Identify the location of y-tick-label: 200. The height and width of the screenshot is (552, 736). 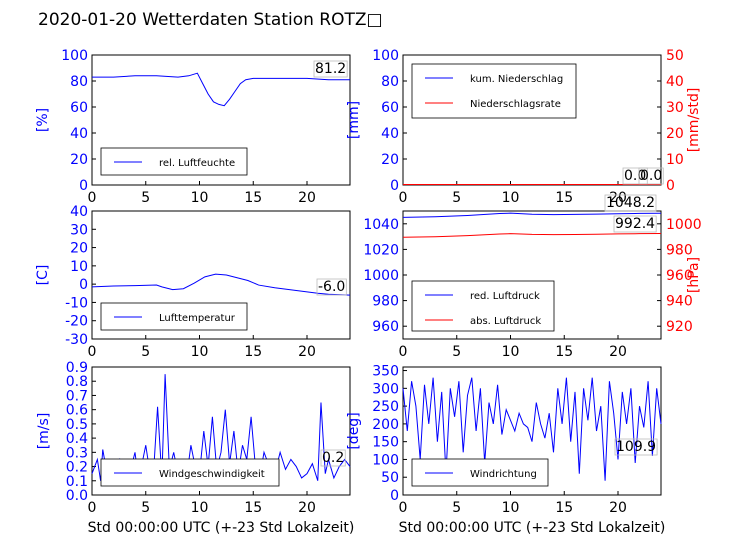
(385, 425).